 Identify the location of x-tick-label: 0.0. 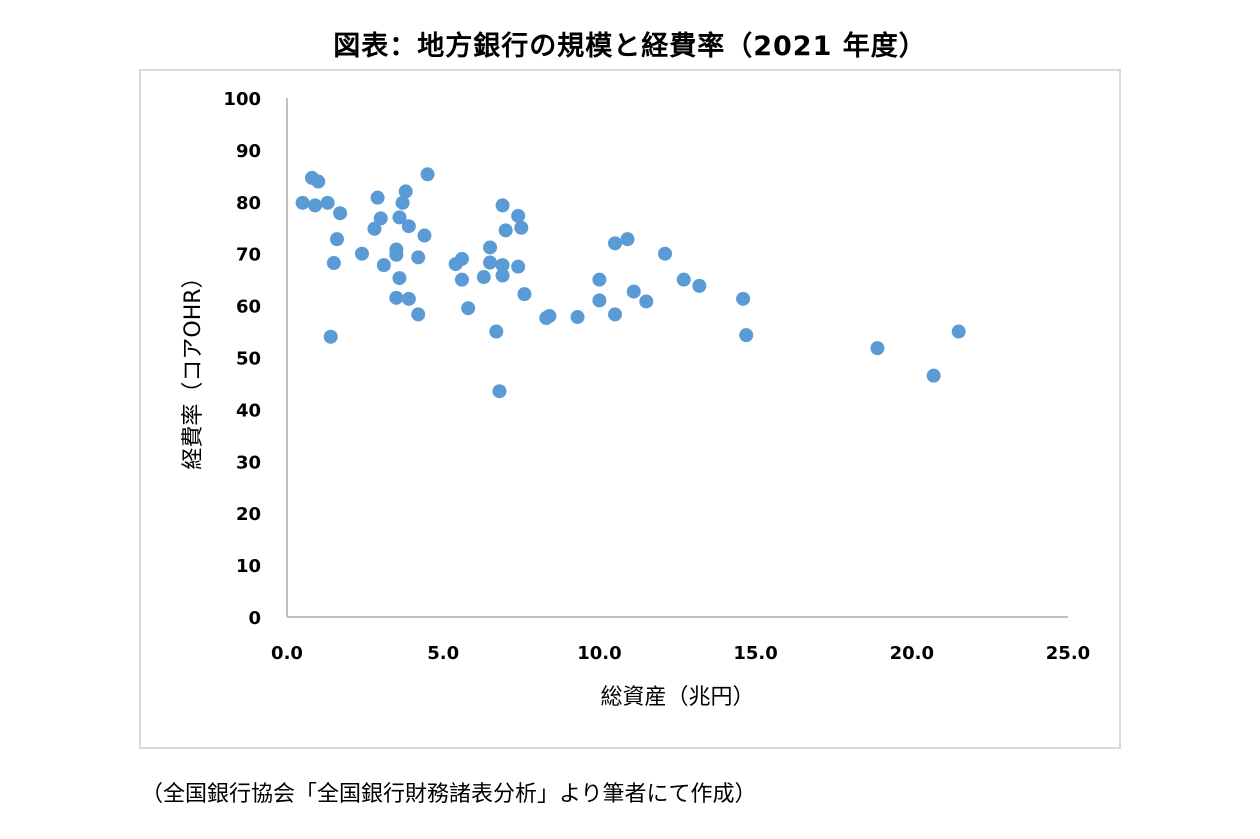
(287, 653).